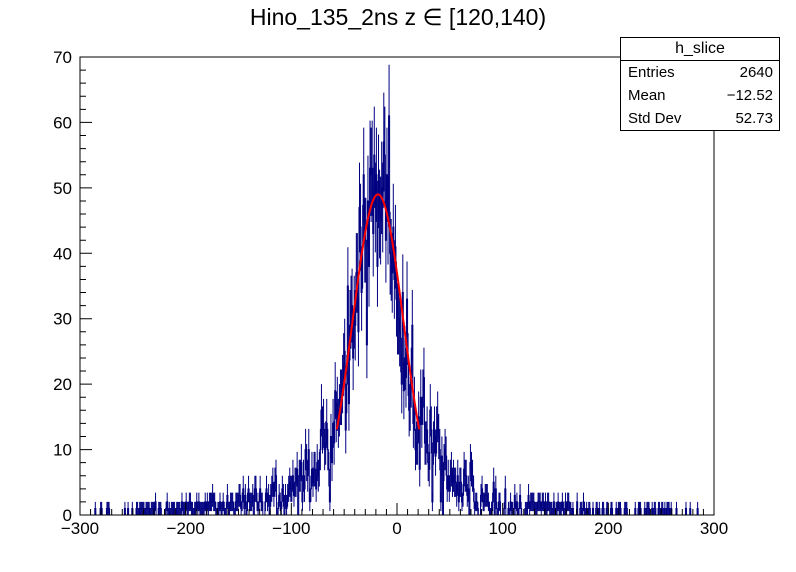  What do you see at coordinates (186, 528) in the screenshot?
I see `x-tick-label: −200` at bounding box center [186, 528].